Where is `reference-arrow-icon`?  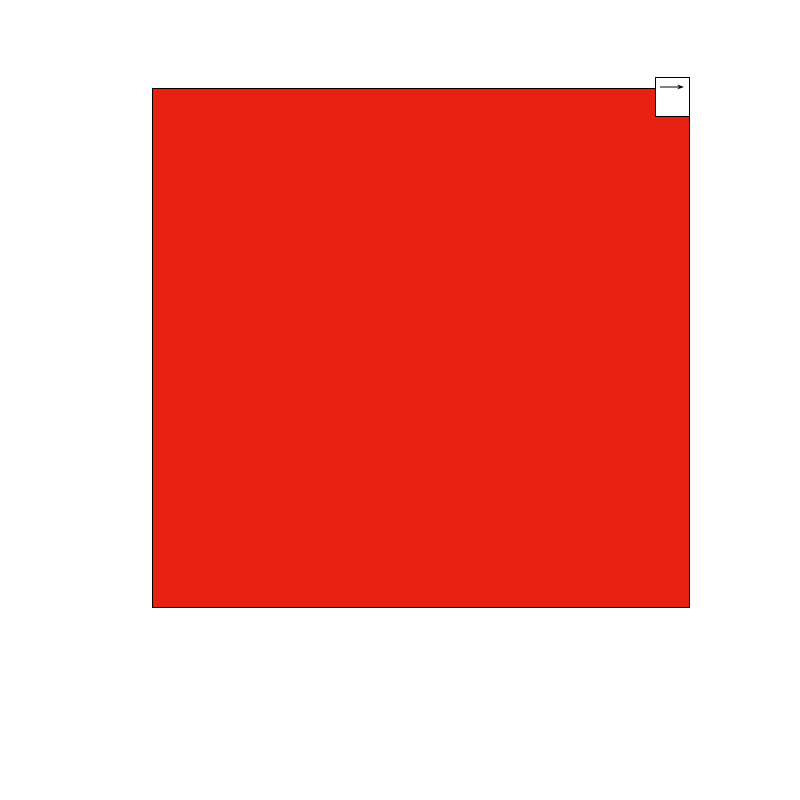
reference-arrow-icon is located at coordinates (672, 87).